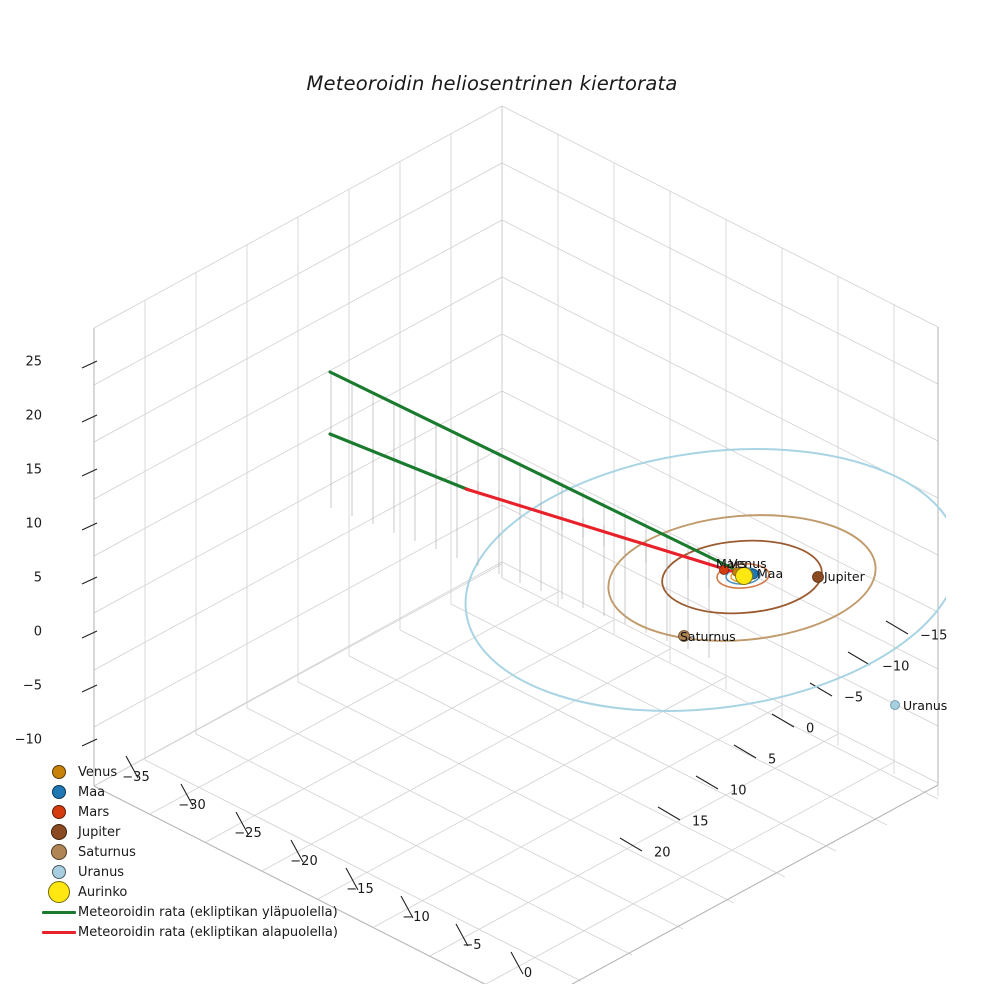  Describe the element at coordinates (37, 632) in the screenshot. I see `z-tick-label: 0` at that location.